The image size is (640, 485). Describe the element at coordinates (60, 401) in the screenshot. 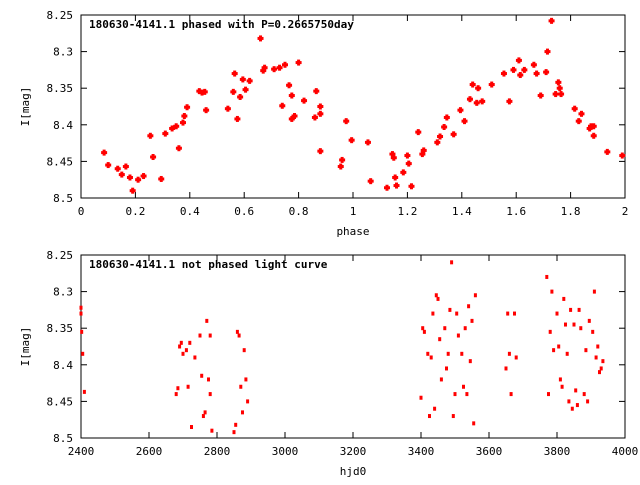

I see `unphased-y-tick-label: 8.45` at that location.